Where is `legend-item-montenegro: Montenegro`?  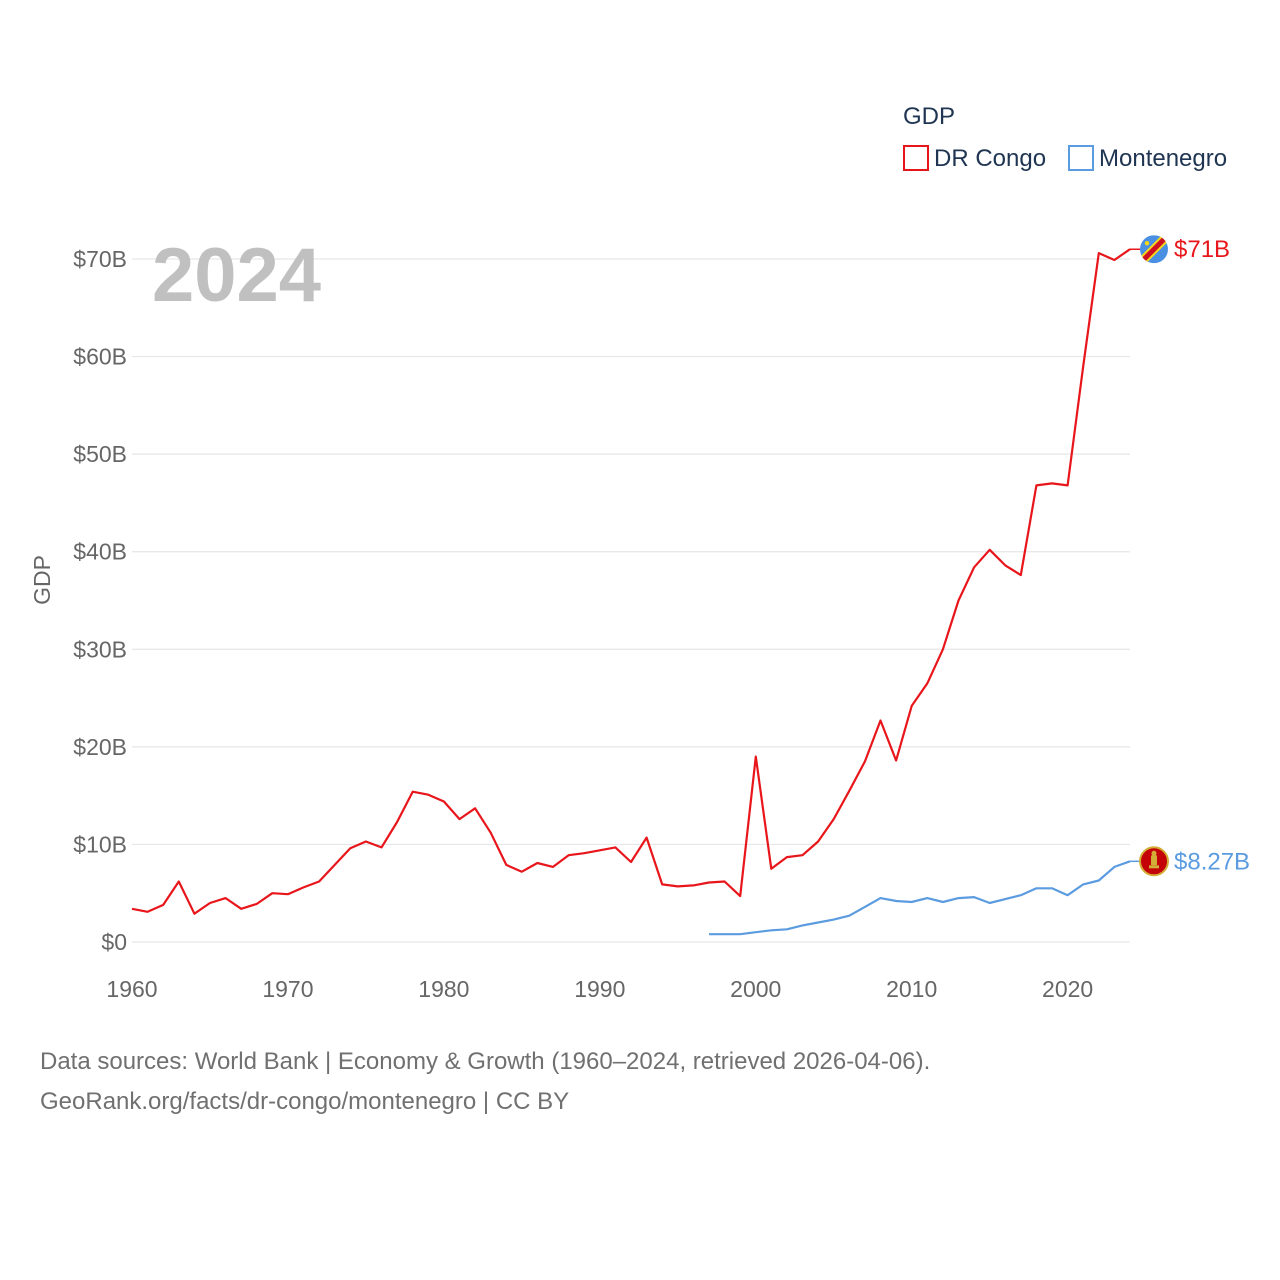 legend-item-montenegro: Montenegro is located at coordinates (1147, 158).